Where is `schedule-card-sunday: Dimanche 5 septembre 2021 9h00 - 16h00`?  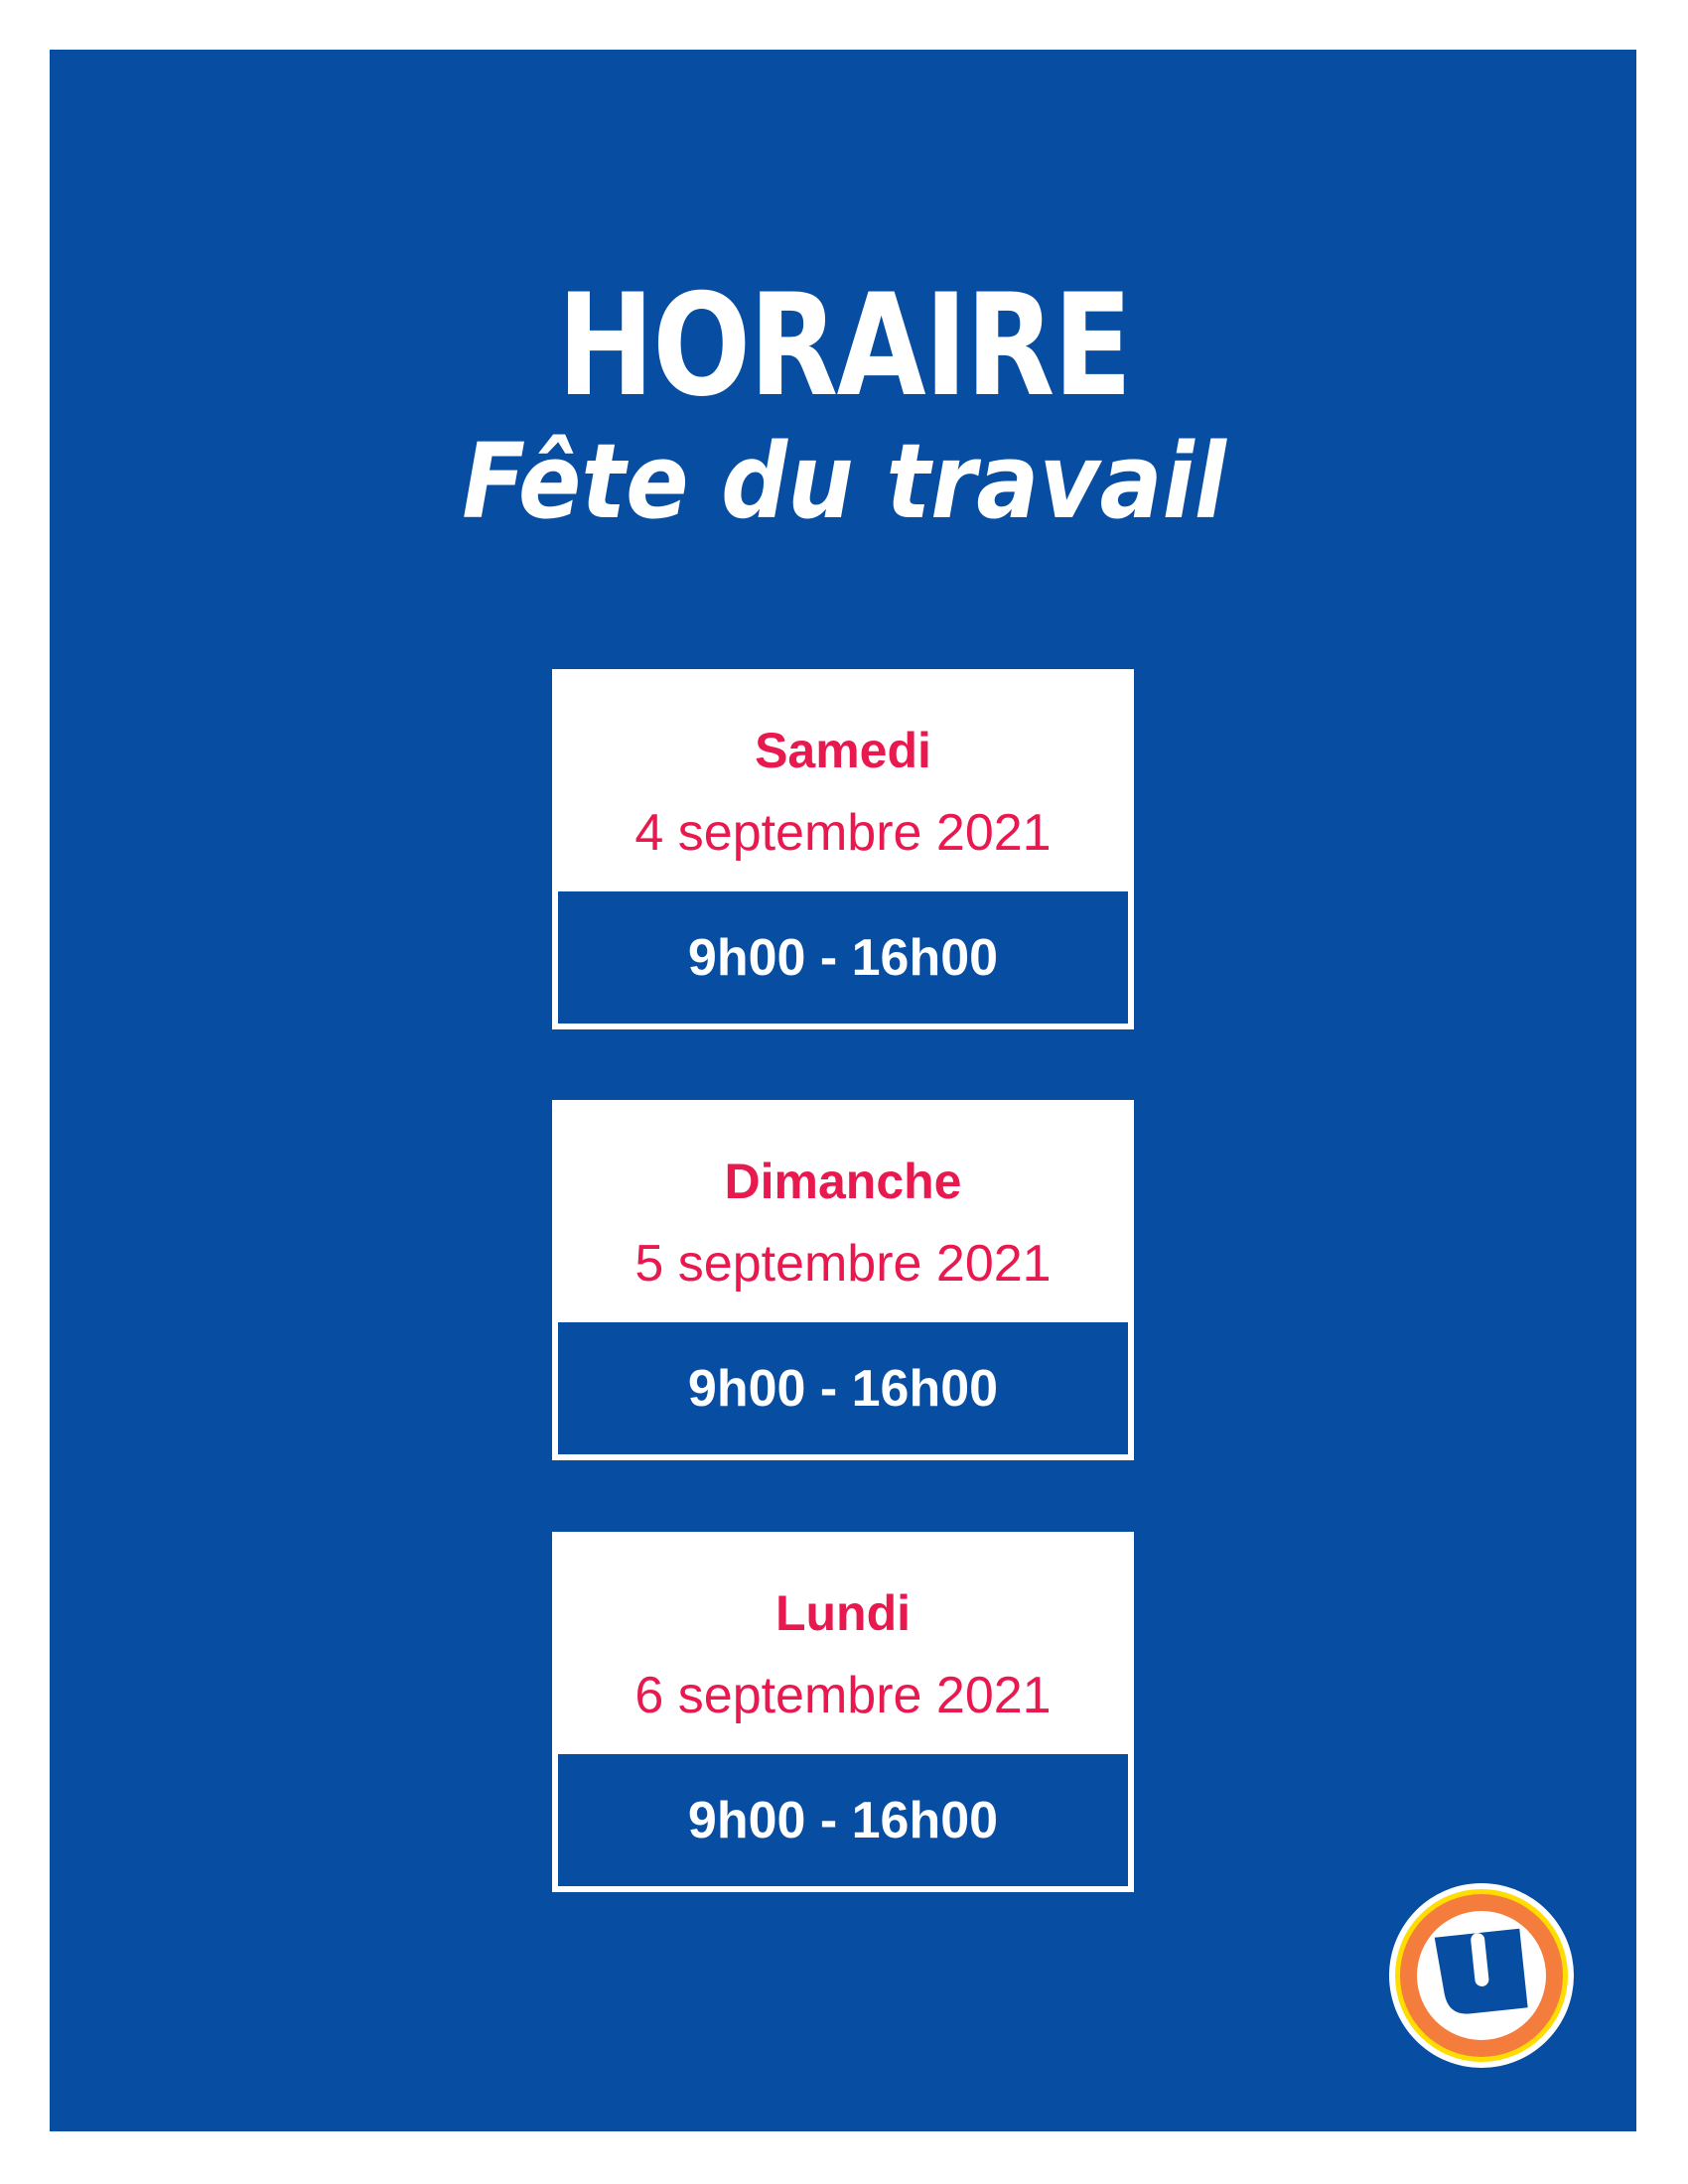 schedule-card-sunday: Dimanche 5 septembre 2021 9h00 - 16h00 is located at coordinates (843, 1280).